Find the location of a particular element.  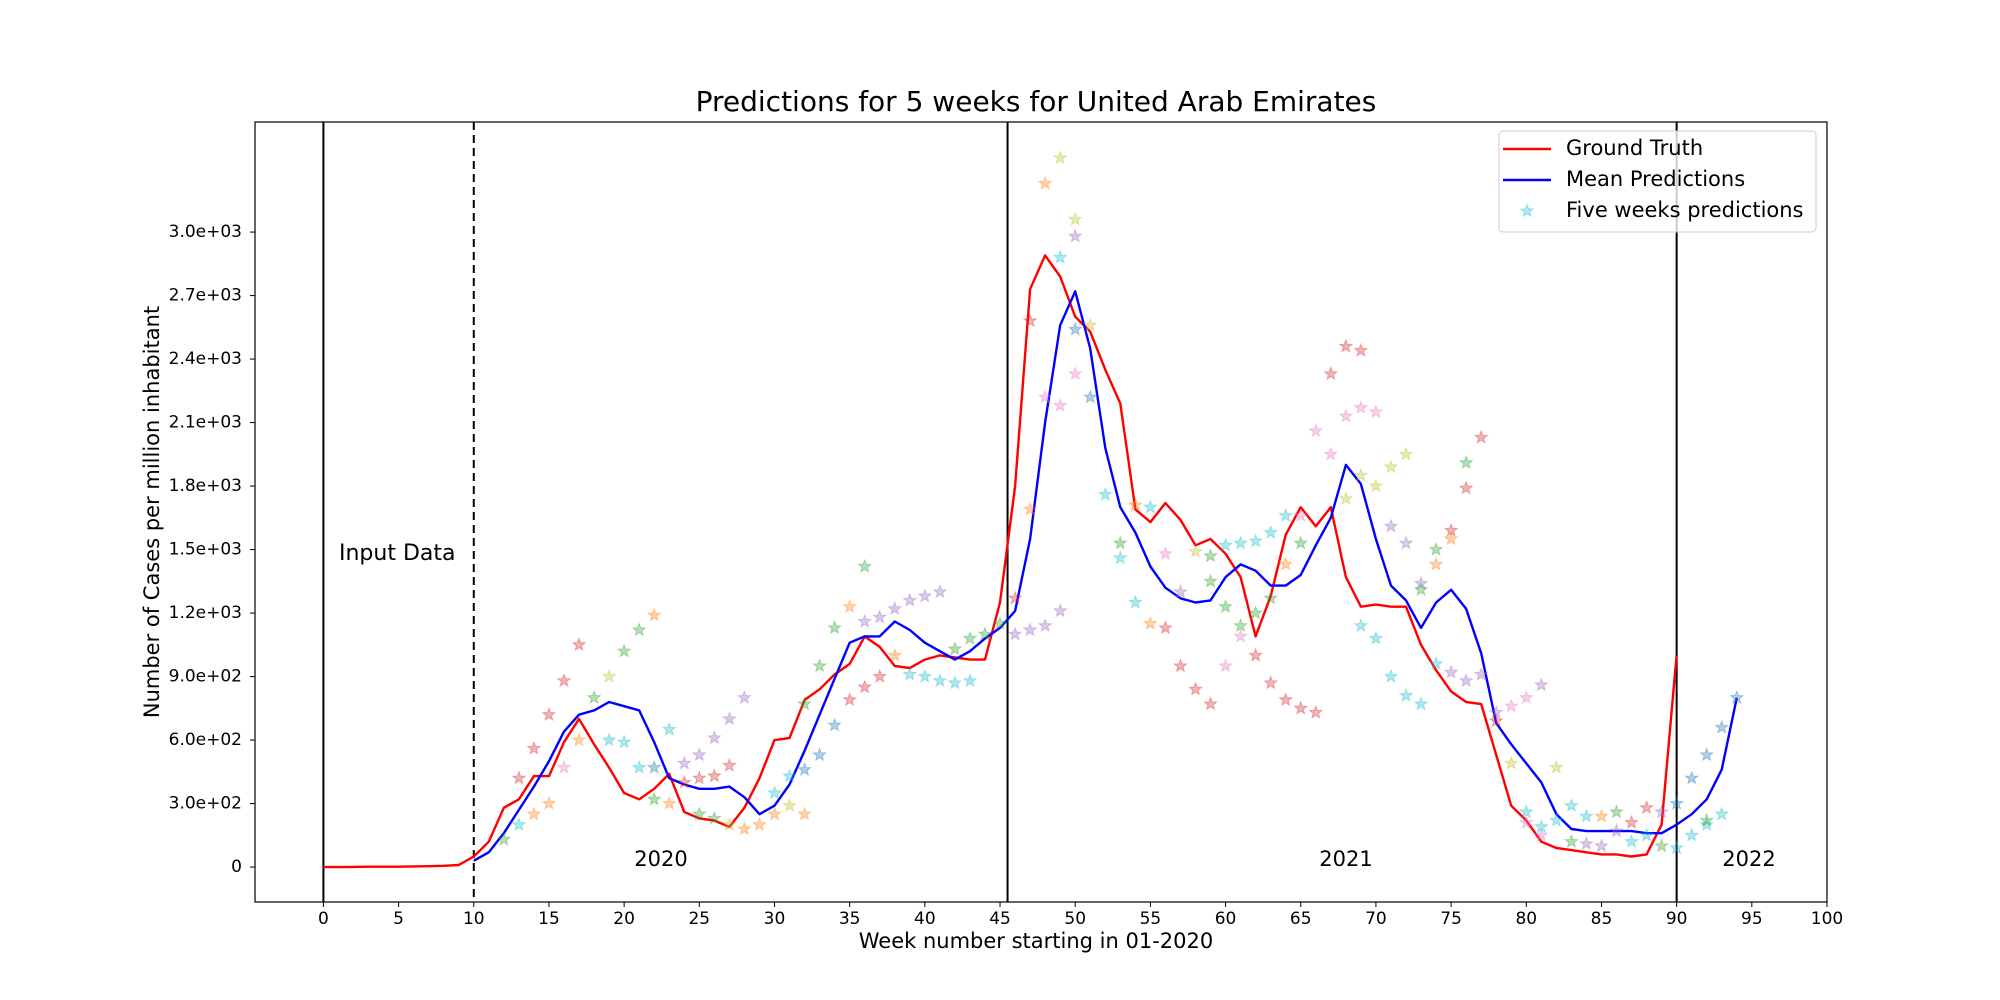

legend-box is located at coordinates (1657, 181).